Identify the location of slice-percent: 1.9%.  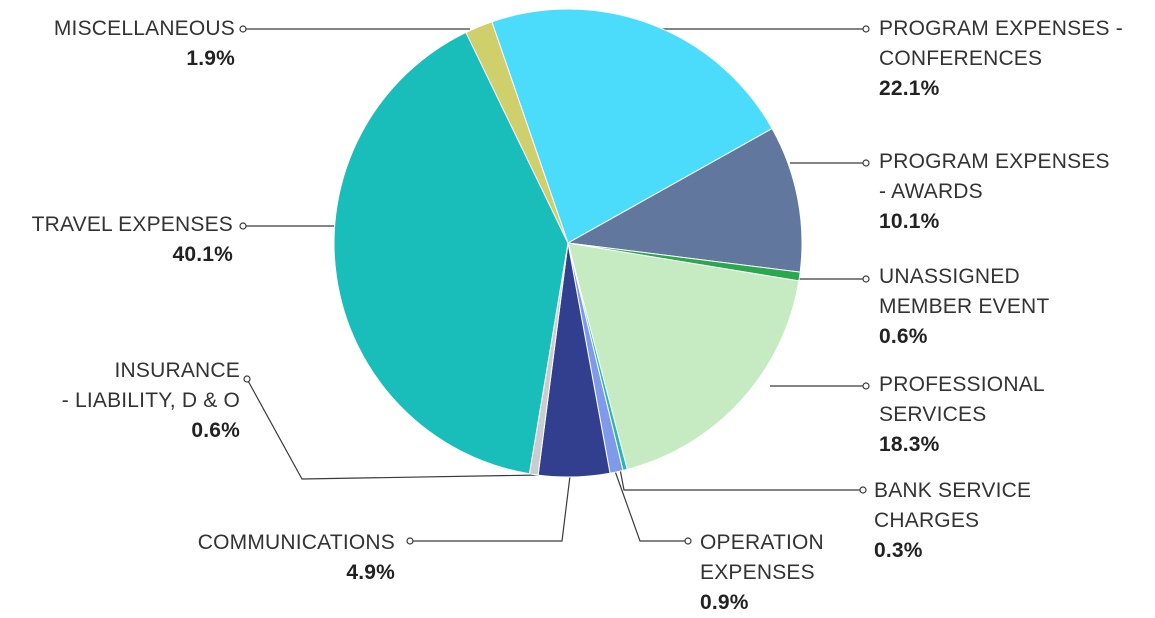
(210, 58).